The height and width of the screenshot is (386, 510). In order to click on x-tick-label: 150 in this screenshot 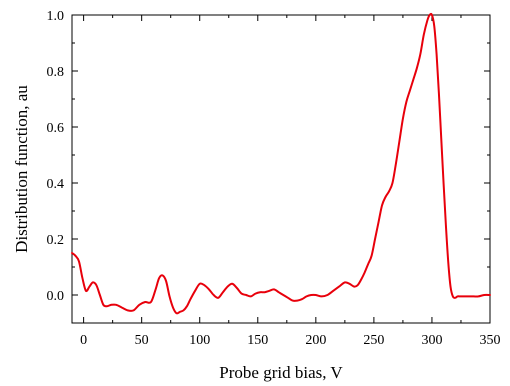, I will do `click(257, 340)`.